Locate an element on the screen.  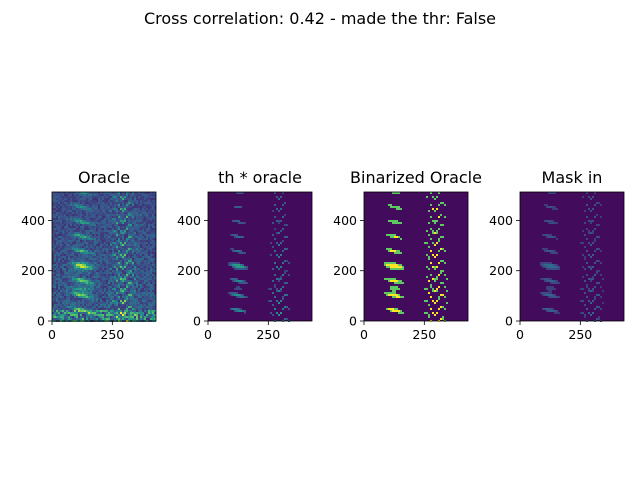
panel-4: Mask in 0 250 0 200 400 is located at coordinates (557, 255).